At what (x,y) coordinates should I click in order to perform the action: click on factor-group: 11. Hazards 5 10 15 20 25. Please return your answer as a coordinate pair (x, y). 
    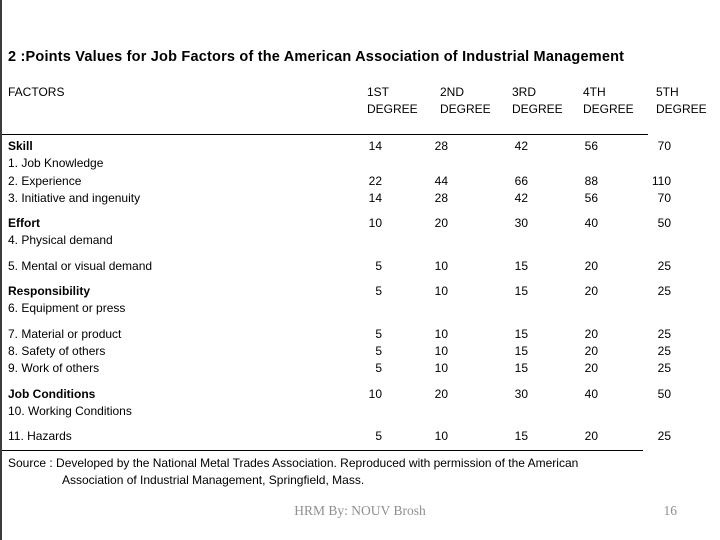
    Looking at the image, I should click on (360, 436).